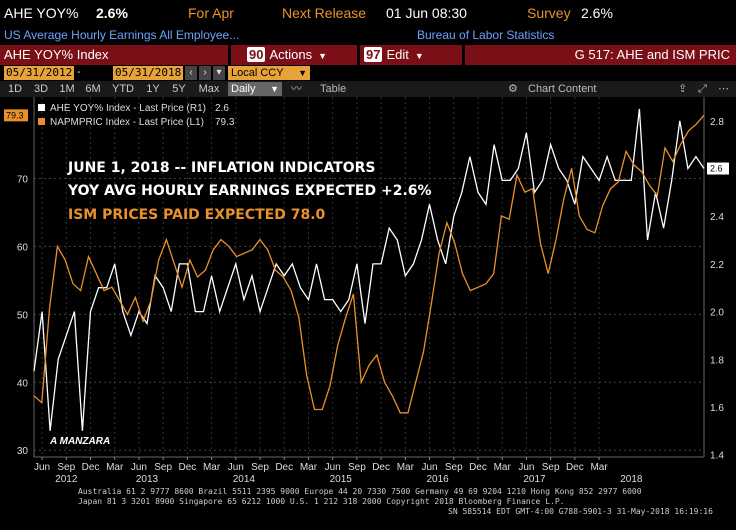  I want to click on range-6m: 6M, so click(93, 89).